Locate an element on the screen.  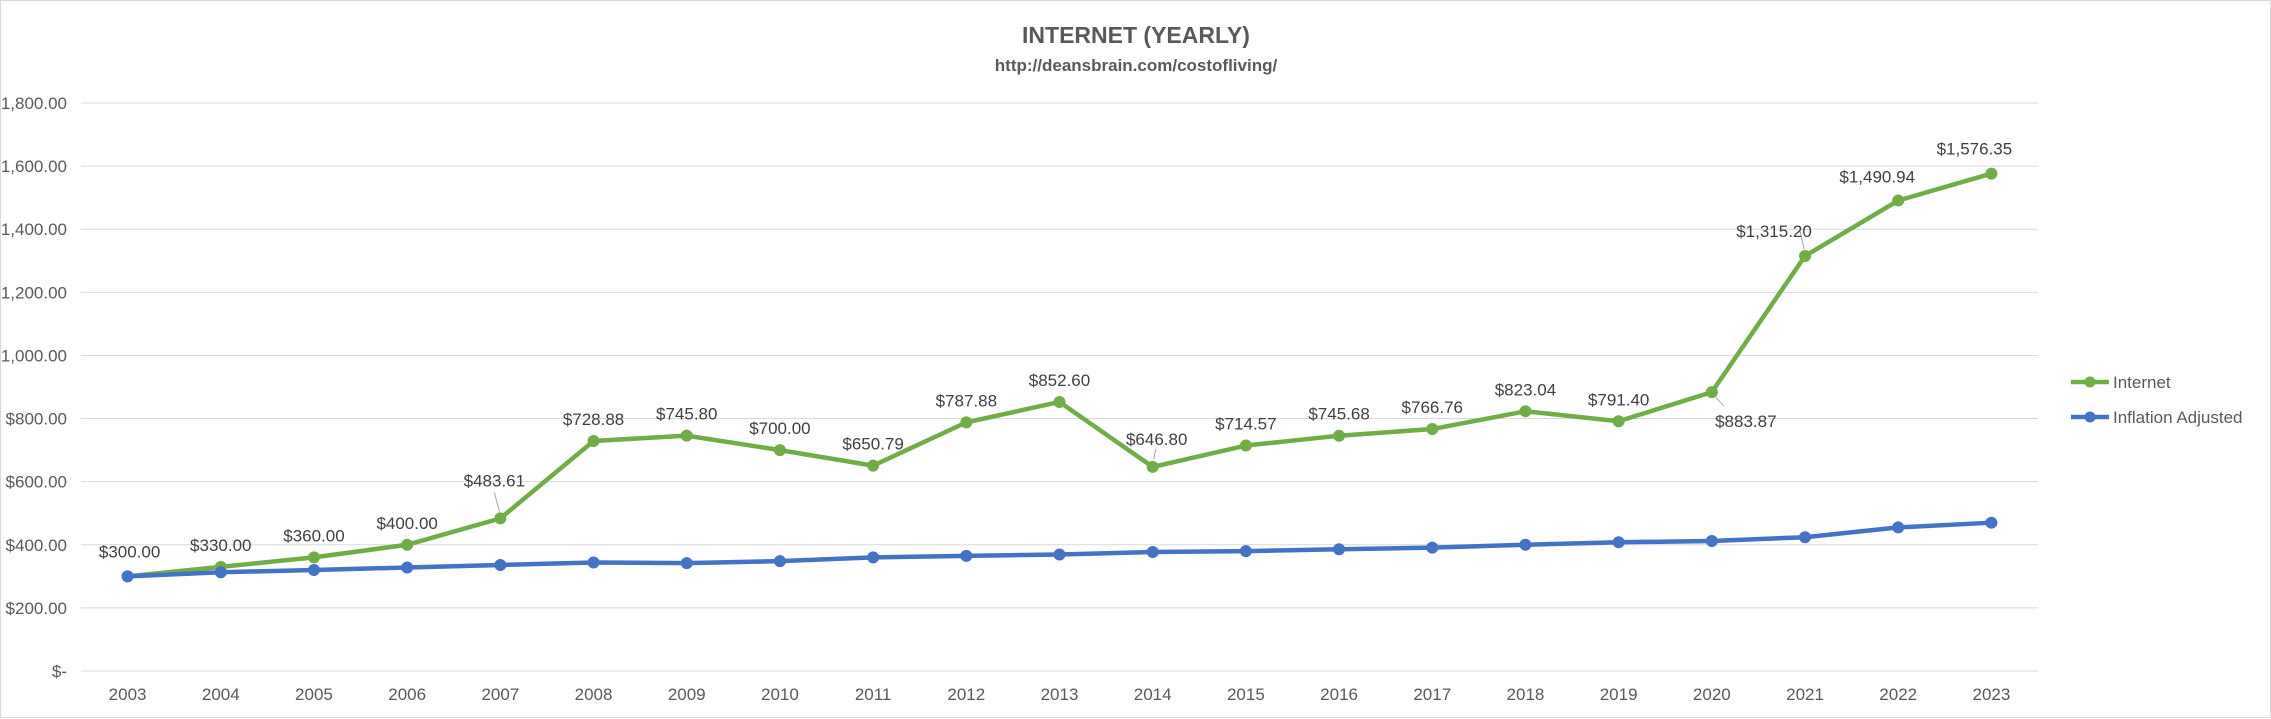
chart-title: INTERNET (YEARLY) is located at coordinates (1136, 35).